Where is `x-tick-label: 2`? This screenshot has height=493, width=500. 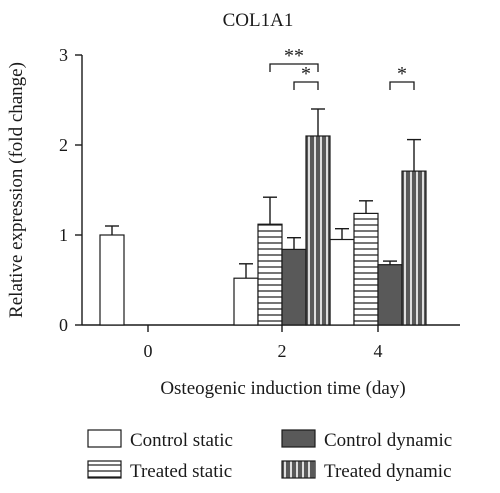 x-tick-label: 2 is located at coordinates (282, 351).